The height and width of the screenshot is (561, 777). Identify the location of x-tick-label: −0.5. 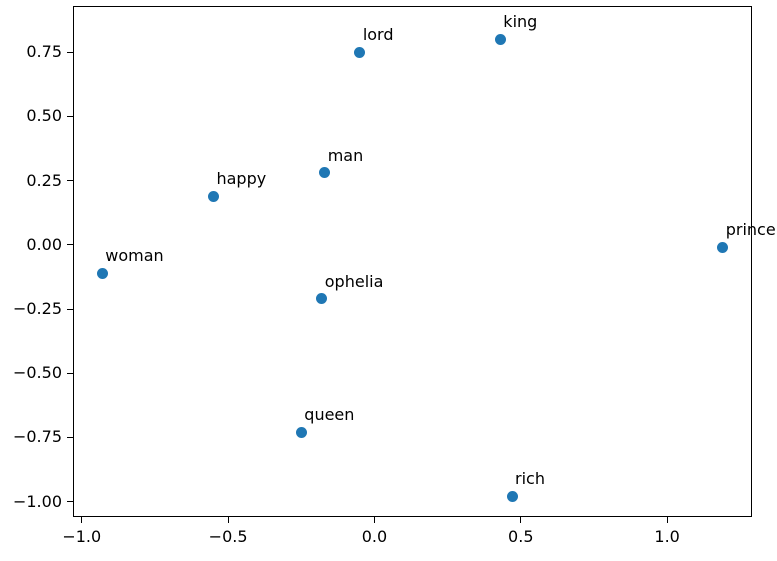
(228, 536).